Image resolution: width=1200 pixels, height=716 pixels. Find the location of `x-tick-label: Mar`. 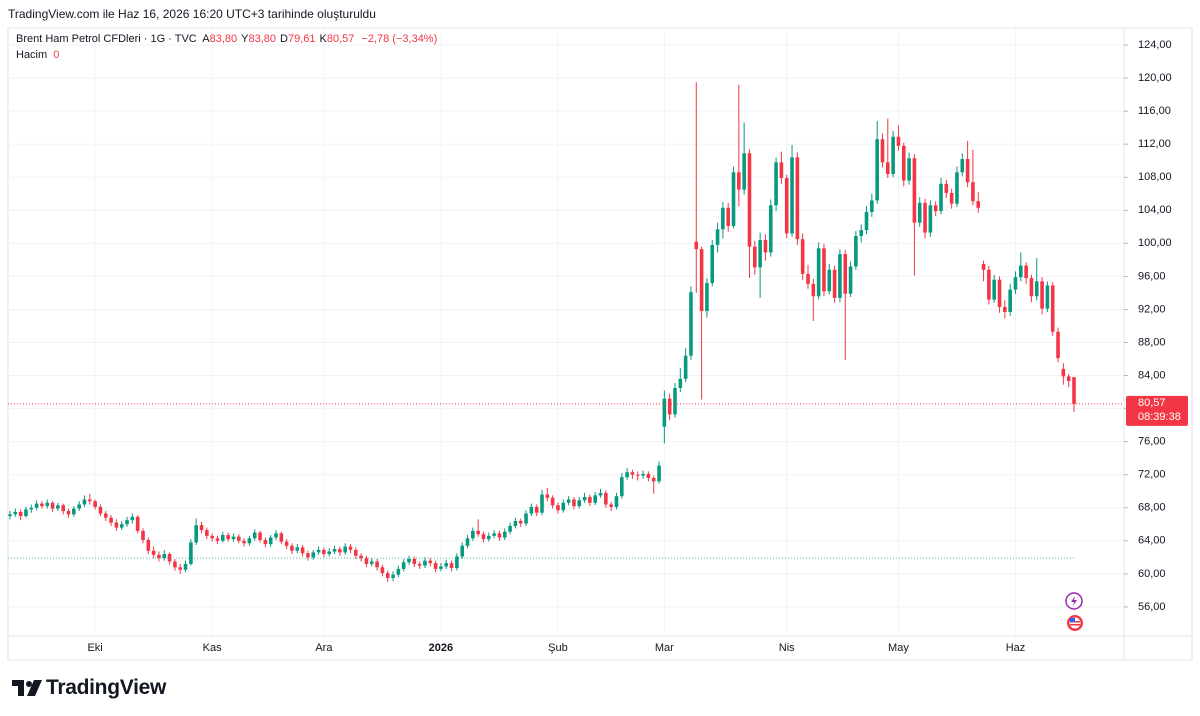

x-tick-label: Mar is located at coordinates (664, 648).